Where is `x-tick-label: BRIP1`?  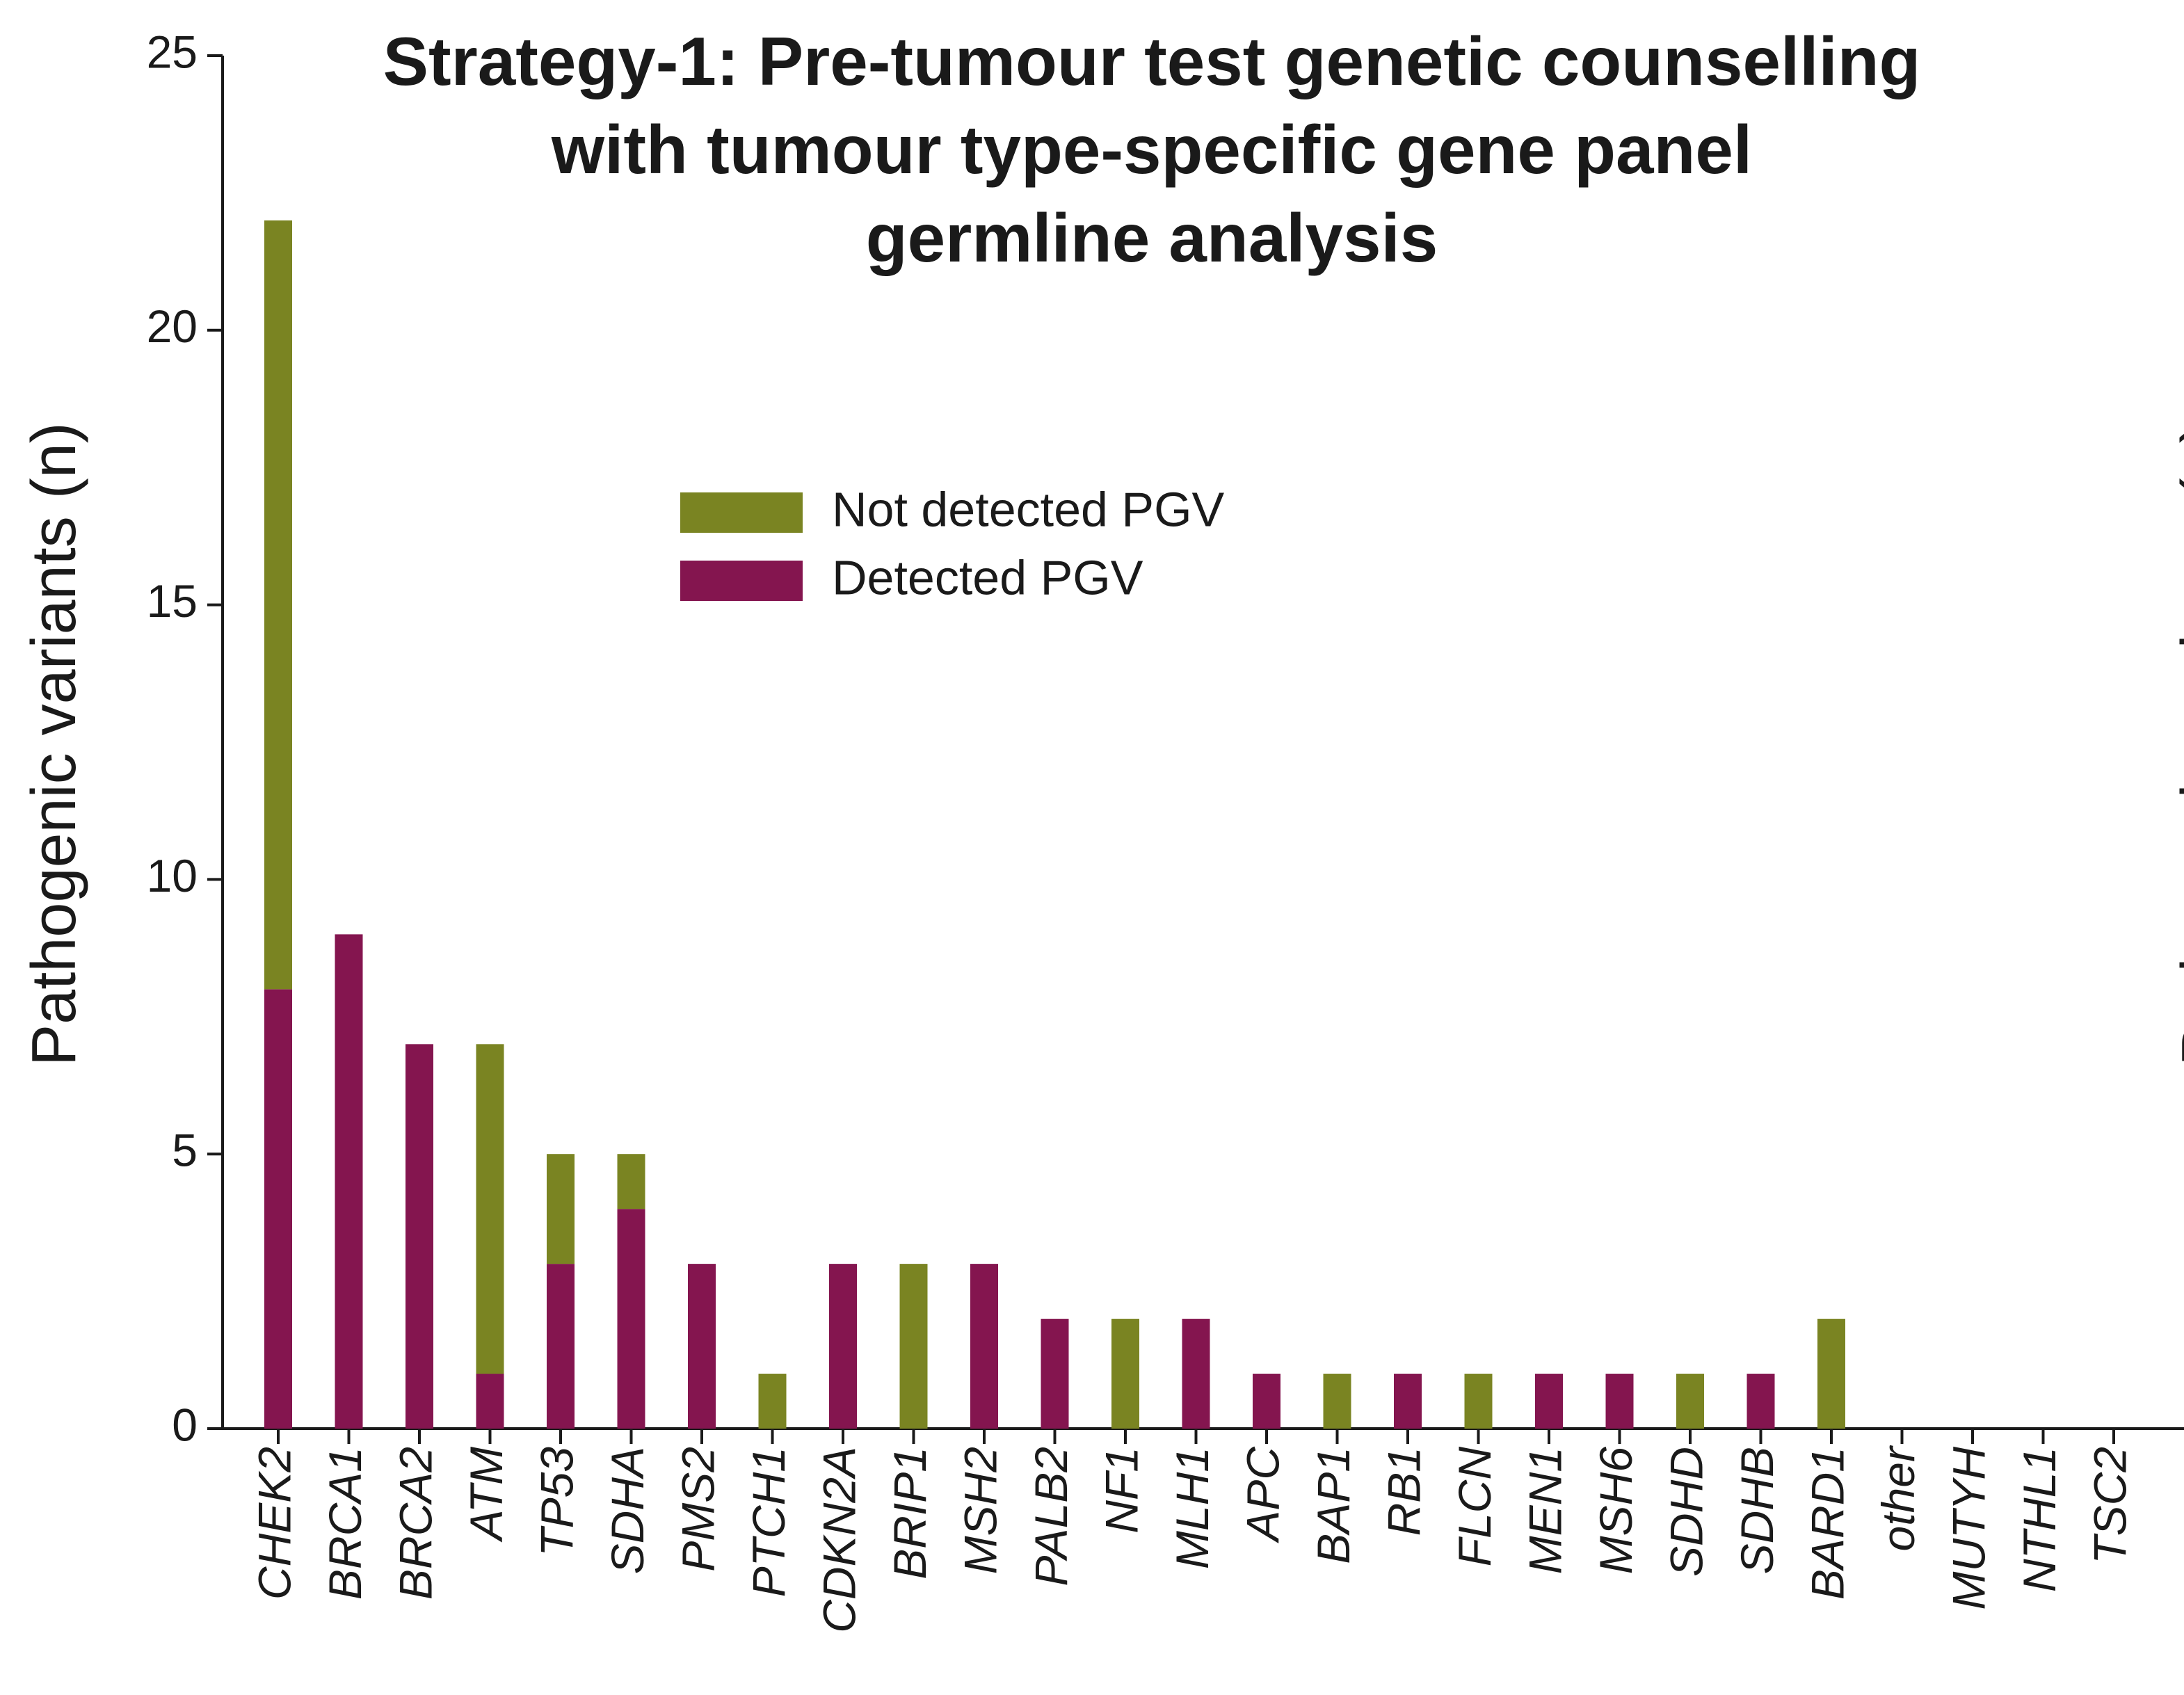 x-tick-label: BRIP1 is located at coordinates (910, 1513).